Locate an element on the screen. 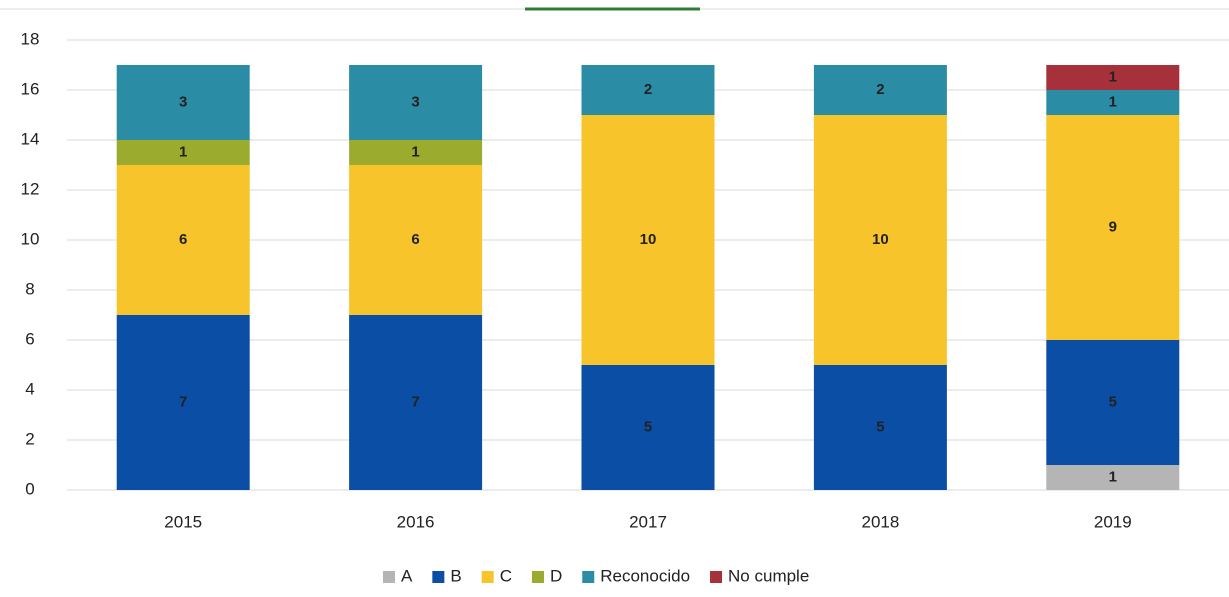  y-tick-label: 10 is located at coordinates (30, 238).